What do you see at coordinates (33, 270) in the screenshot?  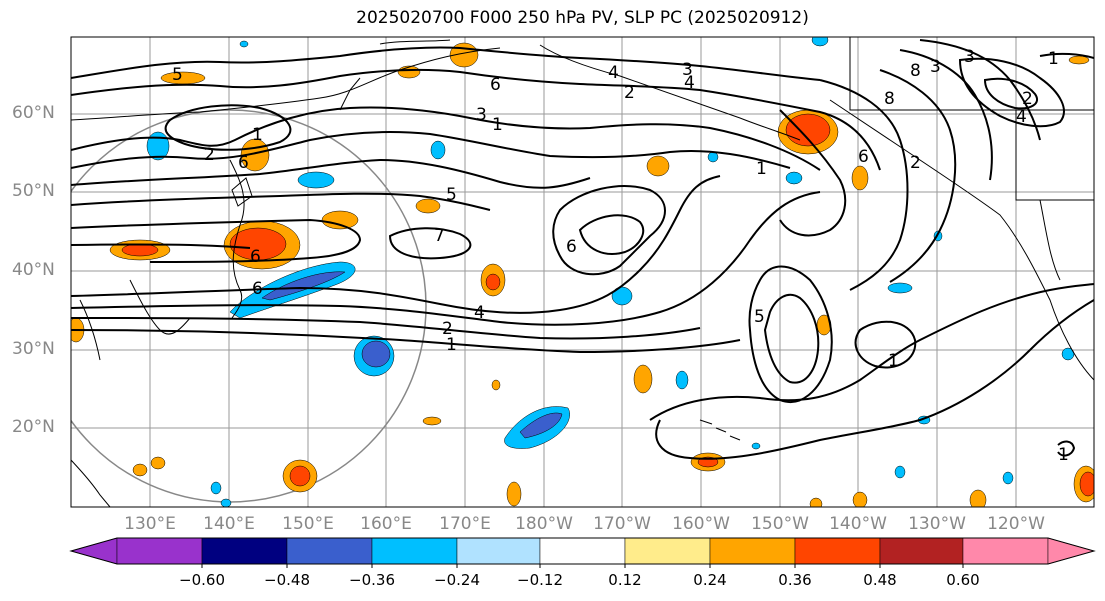 I see `lat-label-40n: 40°N` at bounding box center [33, 270].